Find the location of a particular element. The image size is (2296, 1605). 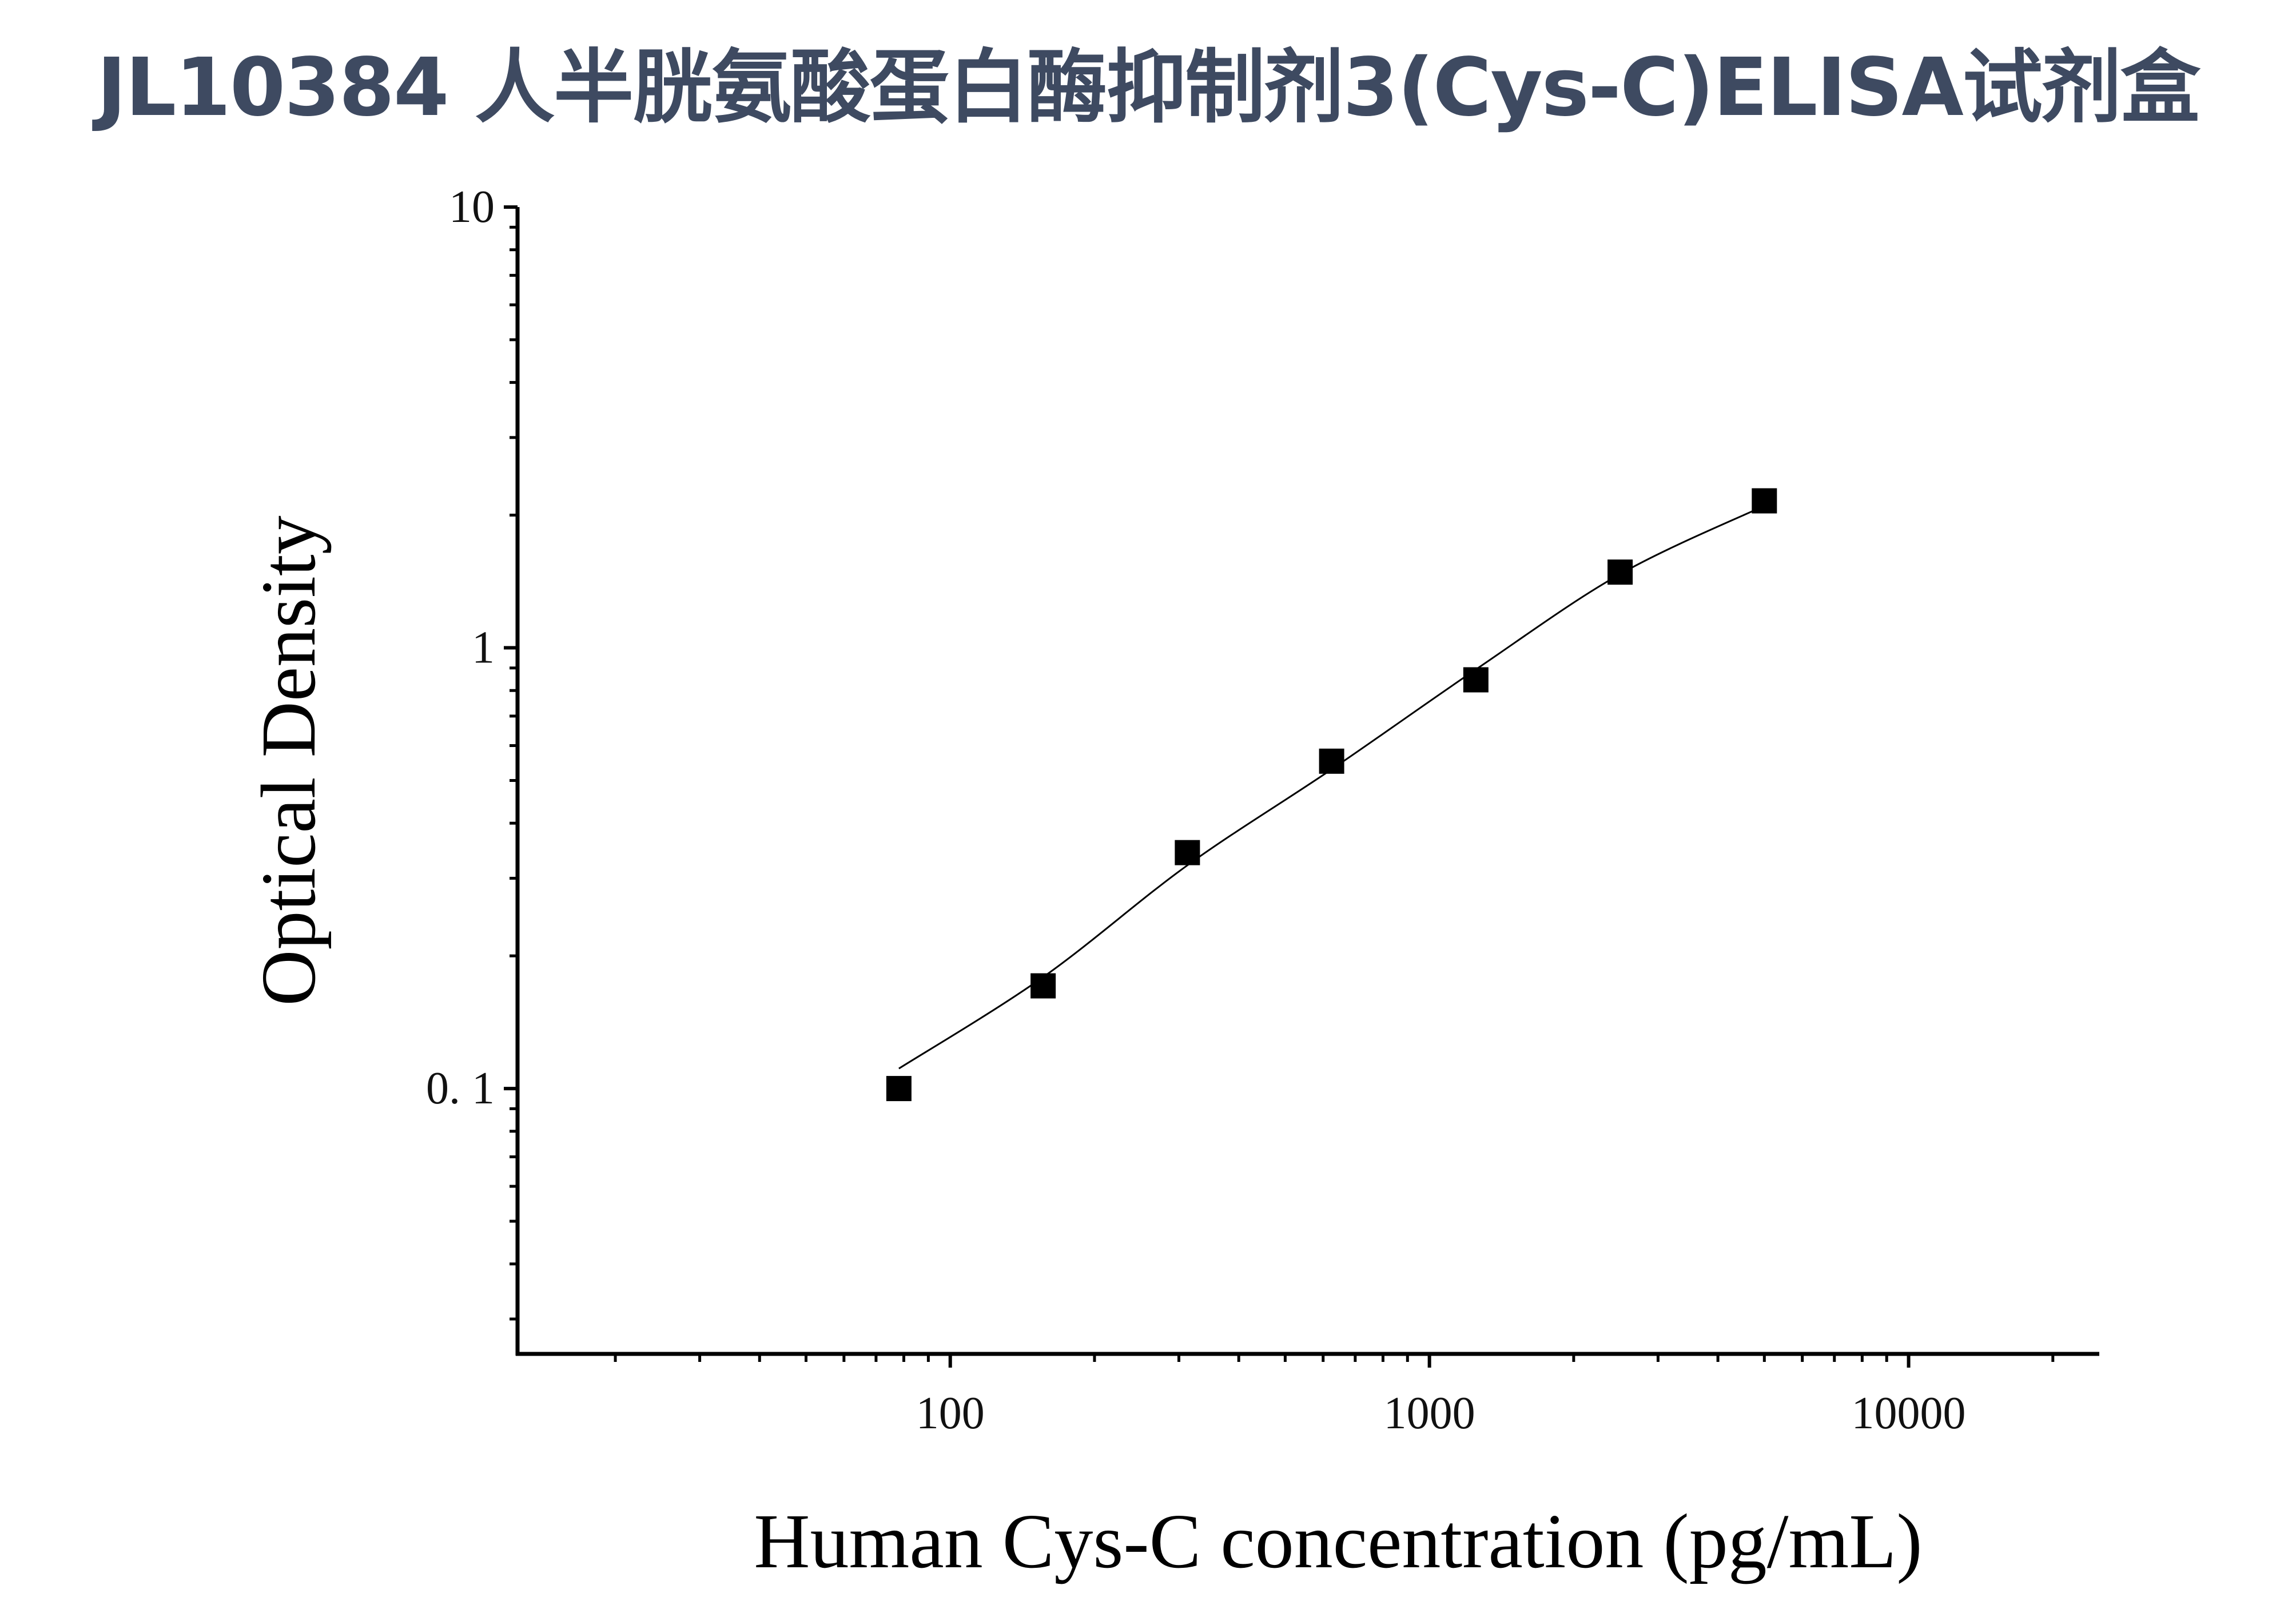

x-tick-label: 10000 is located at coordinates (1909, 1413).